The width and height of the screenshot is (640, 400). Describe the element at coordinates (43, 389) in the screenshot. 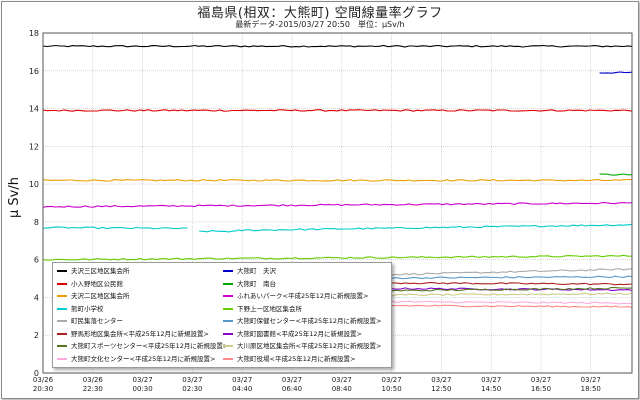

I see `x-tick-time-label: 20:30` at that location.